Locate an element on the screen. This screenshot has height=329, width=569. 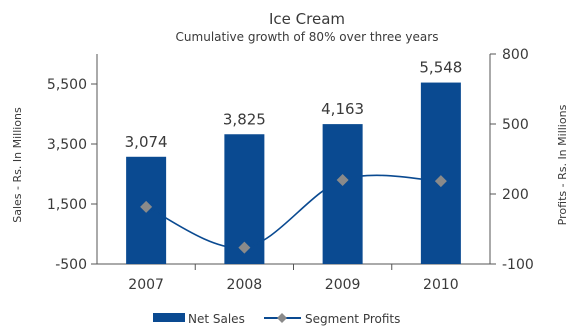
chart-title: Ice Cream is located at coordinates (307, 19).